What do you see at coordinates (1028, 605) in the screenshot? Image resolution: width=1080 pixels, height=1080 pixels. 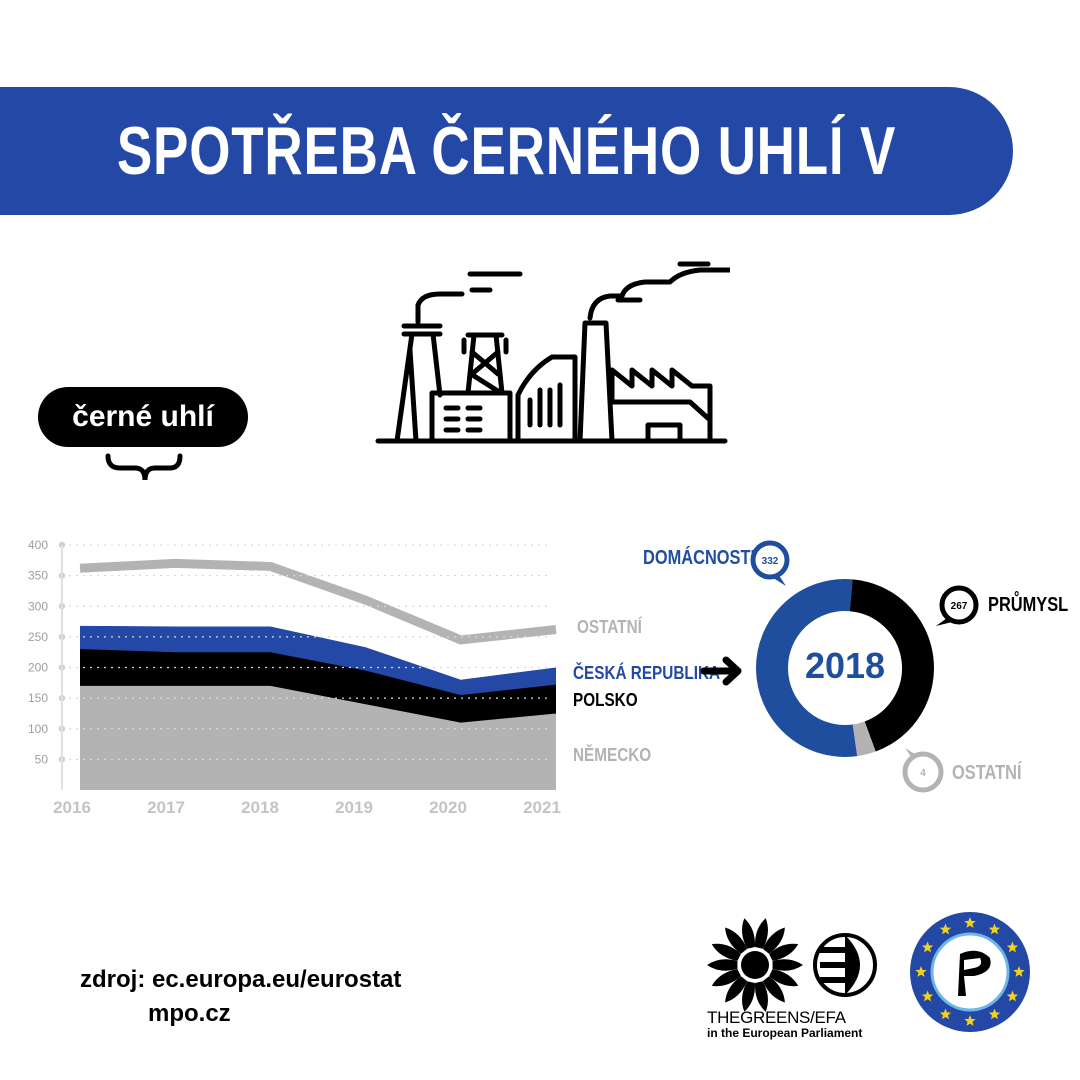 I see `donut-label-prumysl: PRŮMYSL` at bounding box center [1028, 605].